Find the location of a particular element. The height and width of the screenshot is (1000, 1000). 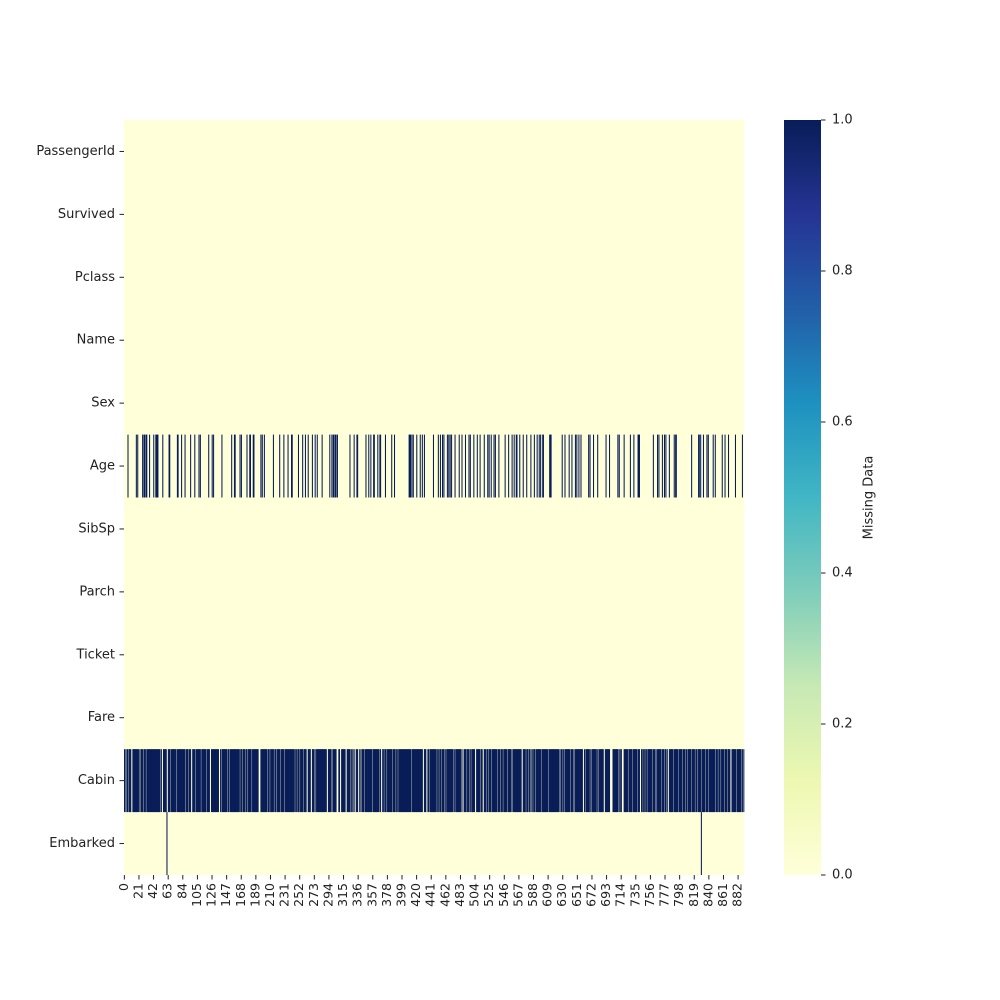

x-tick-label: 861 is located at coordinates (722, 895).